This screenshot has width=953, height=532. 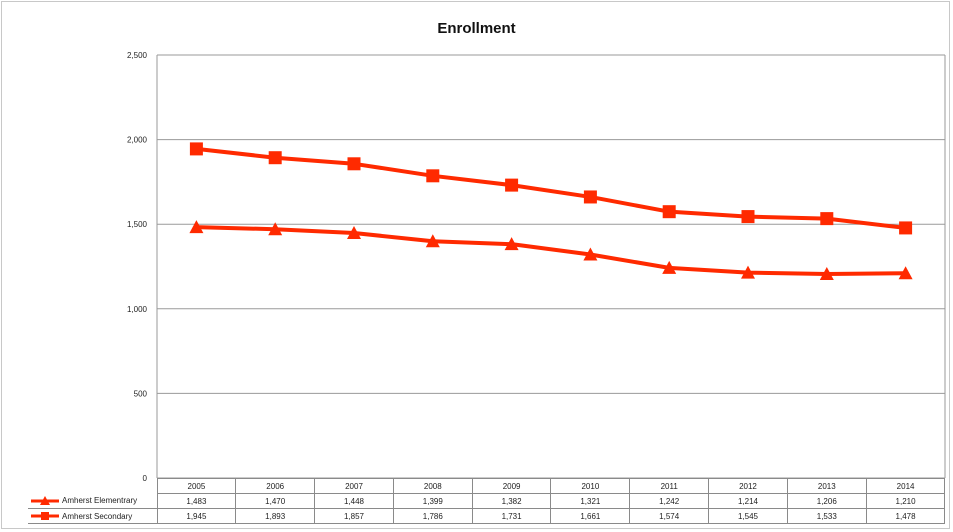 What do you see at coordinates (137, 224) in the screenshot?
I see `y-tick-label: 1,500` at bounding box center [137, 224].